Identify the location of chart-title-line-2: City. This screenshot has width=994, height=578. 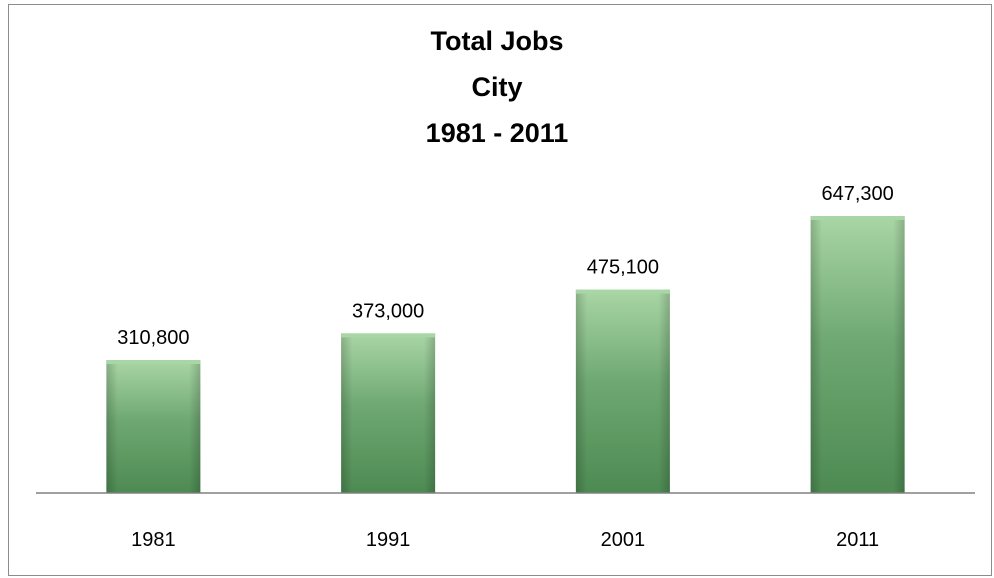
(497, 87).